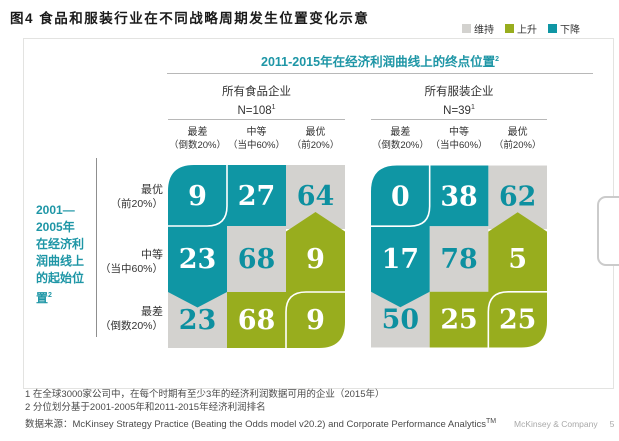 The width and height of the screenshot is (619, 441). I want to click on value-apparel-r1c2: 38, so click(458, 196).